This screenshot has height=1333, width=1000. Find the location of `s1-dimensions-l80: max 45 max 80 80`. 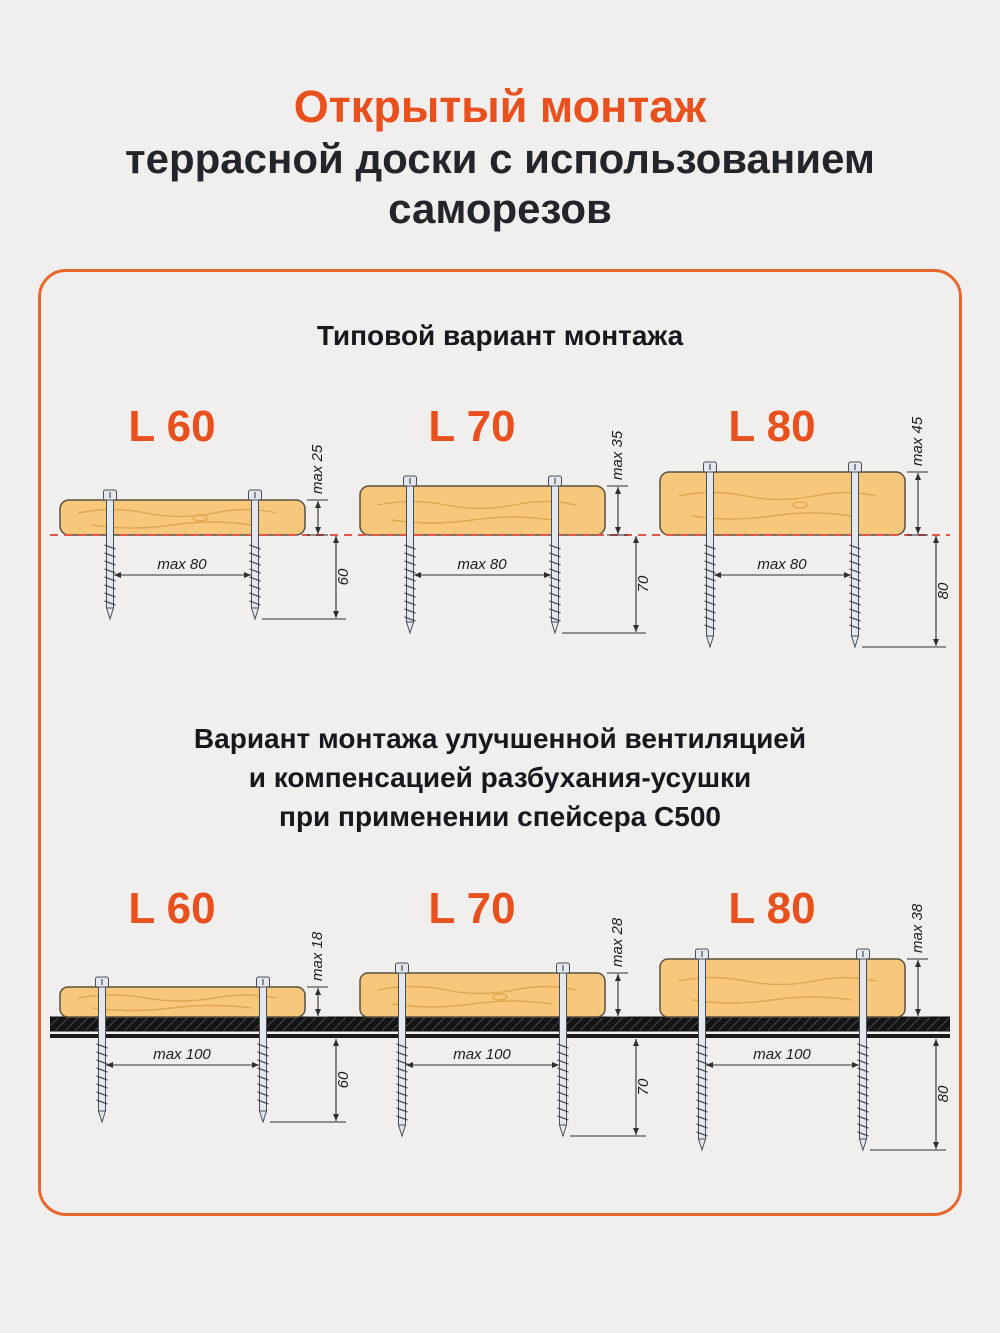

s1-dimensions-l80: max 45 max 80 80 is located at coordinates (832, 532).